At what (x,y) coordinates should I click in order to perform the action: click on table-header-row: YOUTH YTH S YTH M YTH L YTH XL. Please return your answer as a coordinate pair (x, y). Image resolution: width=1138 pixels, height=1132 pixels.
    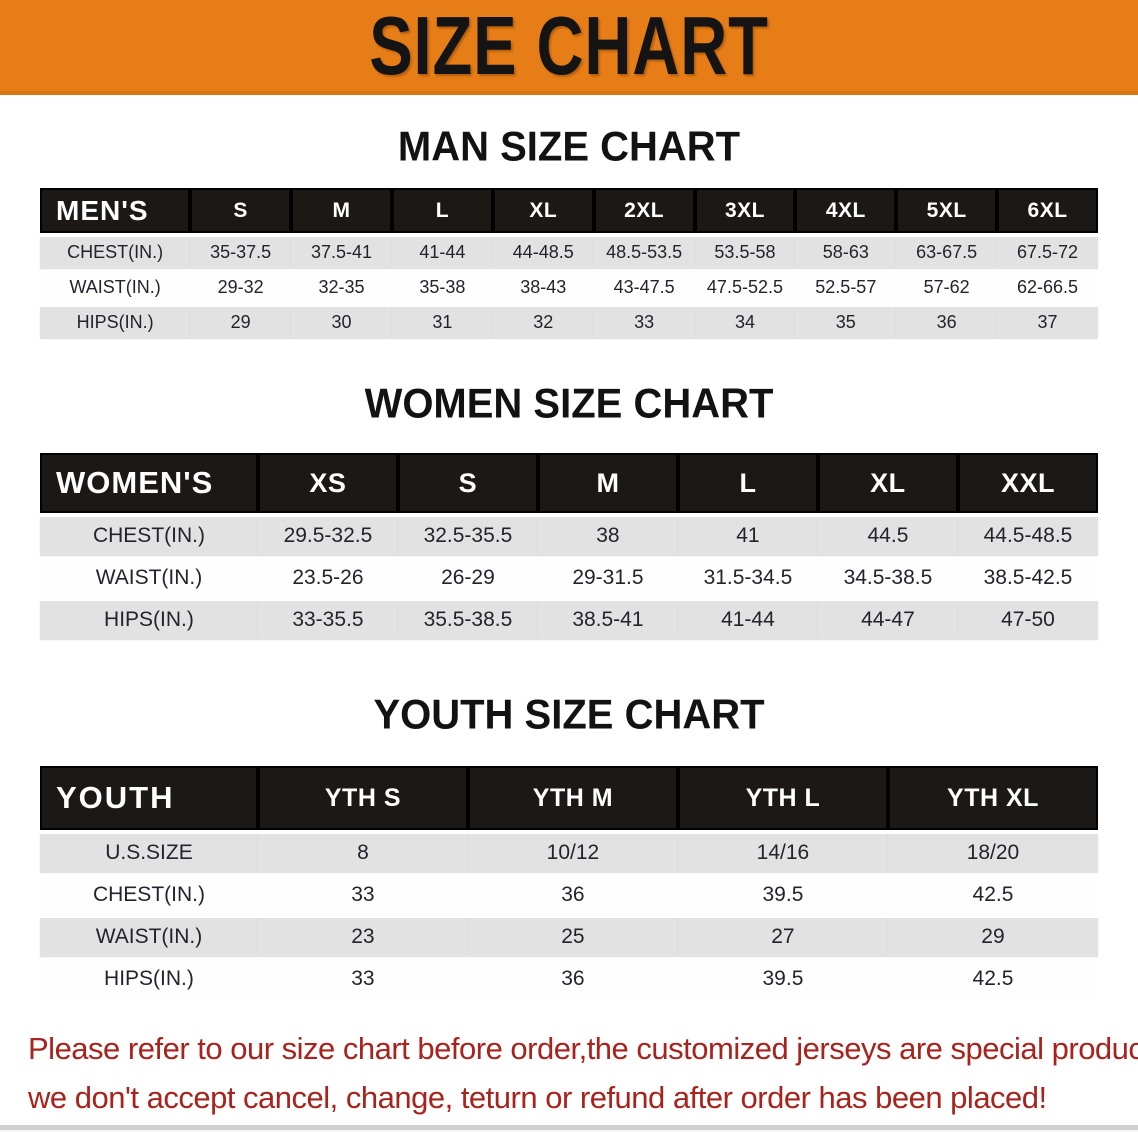
    Looking at the image, I should click on (569, 798).